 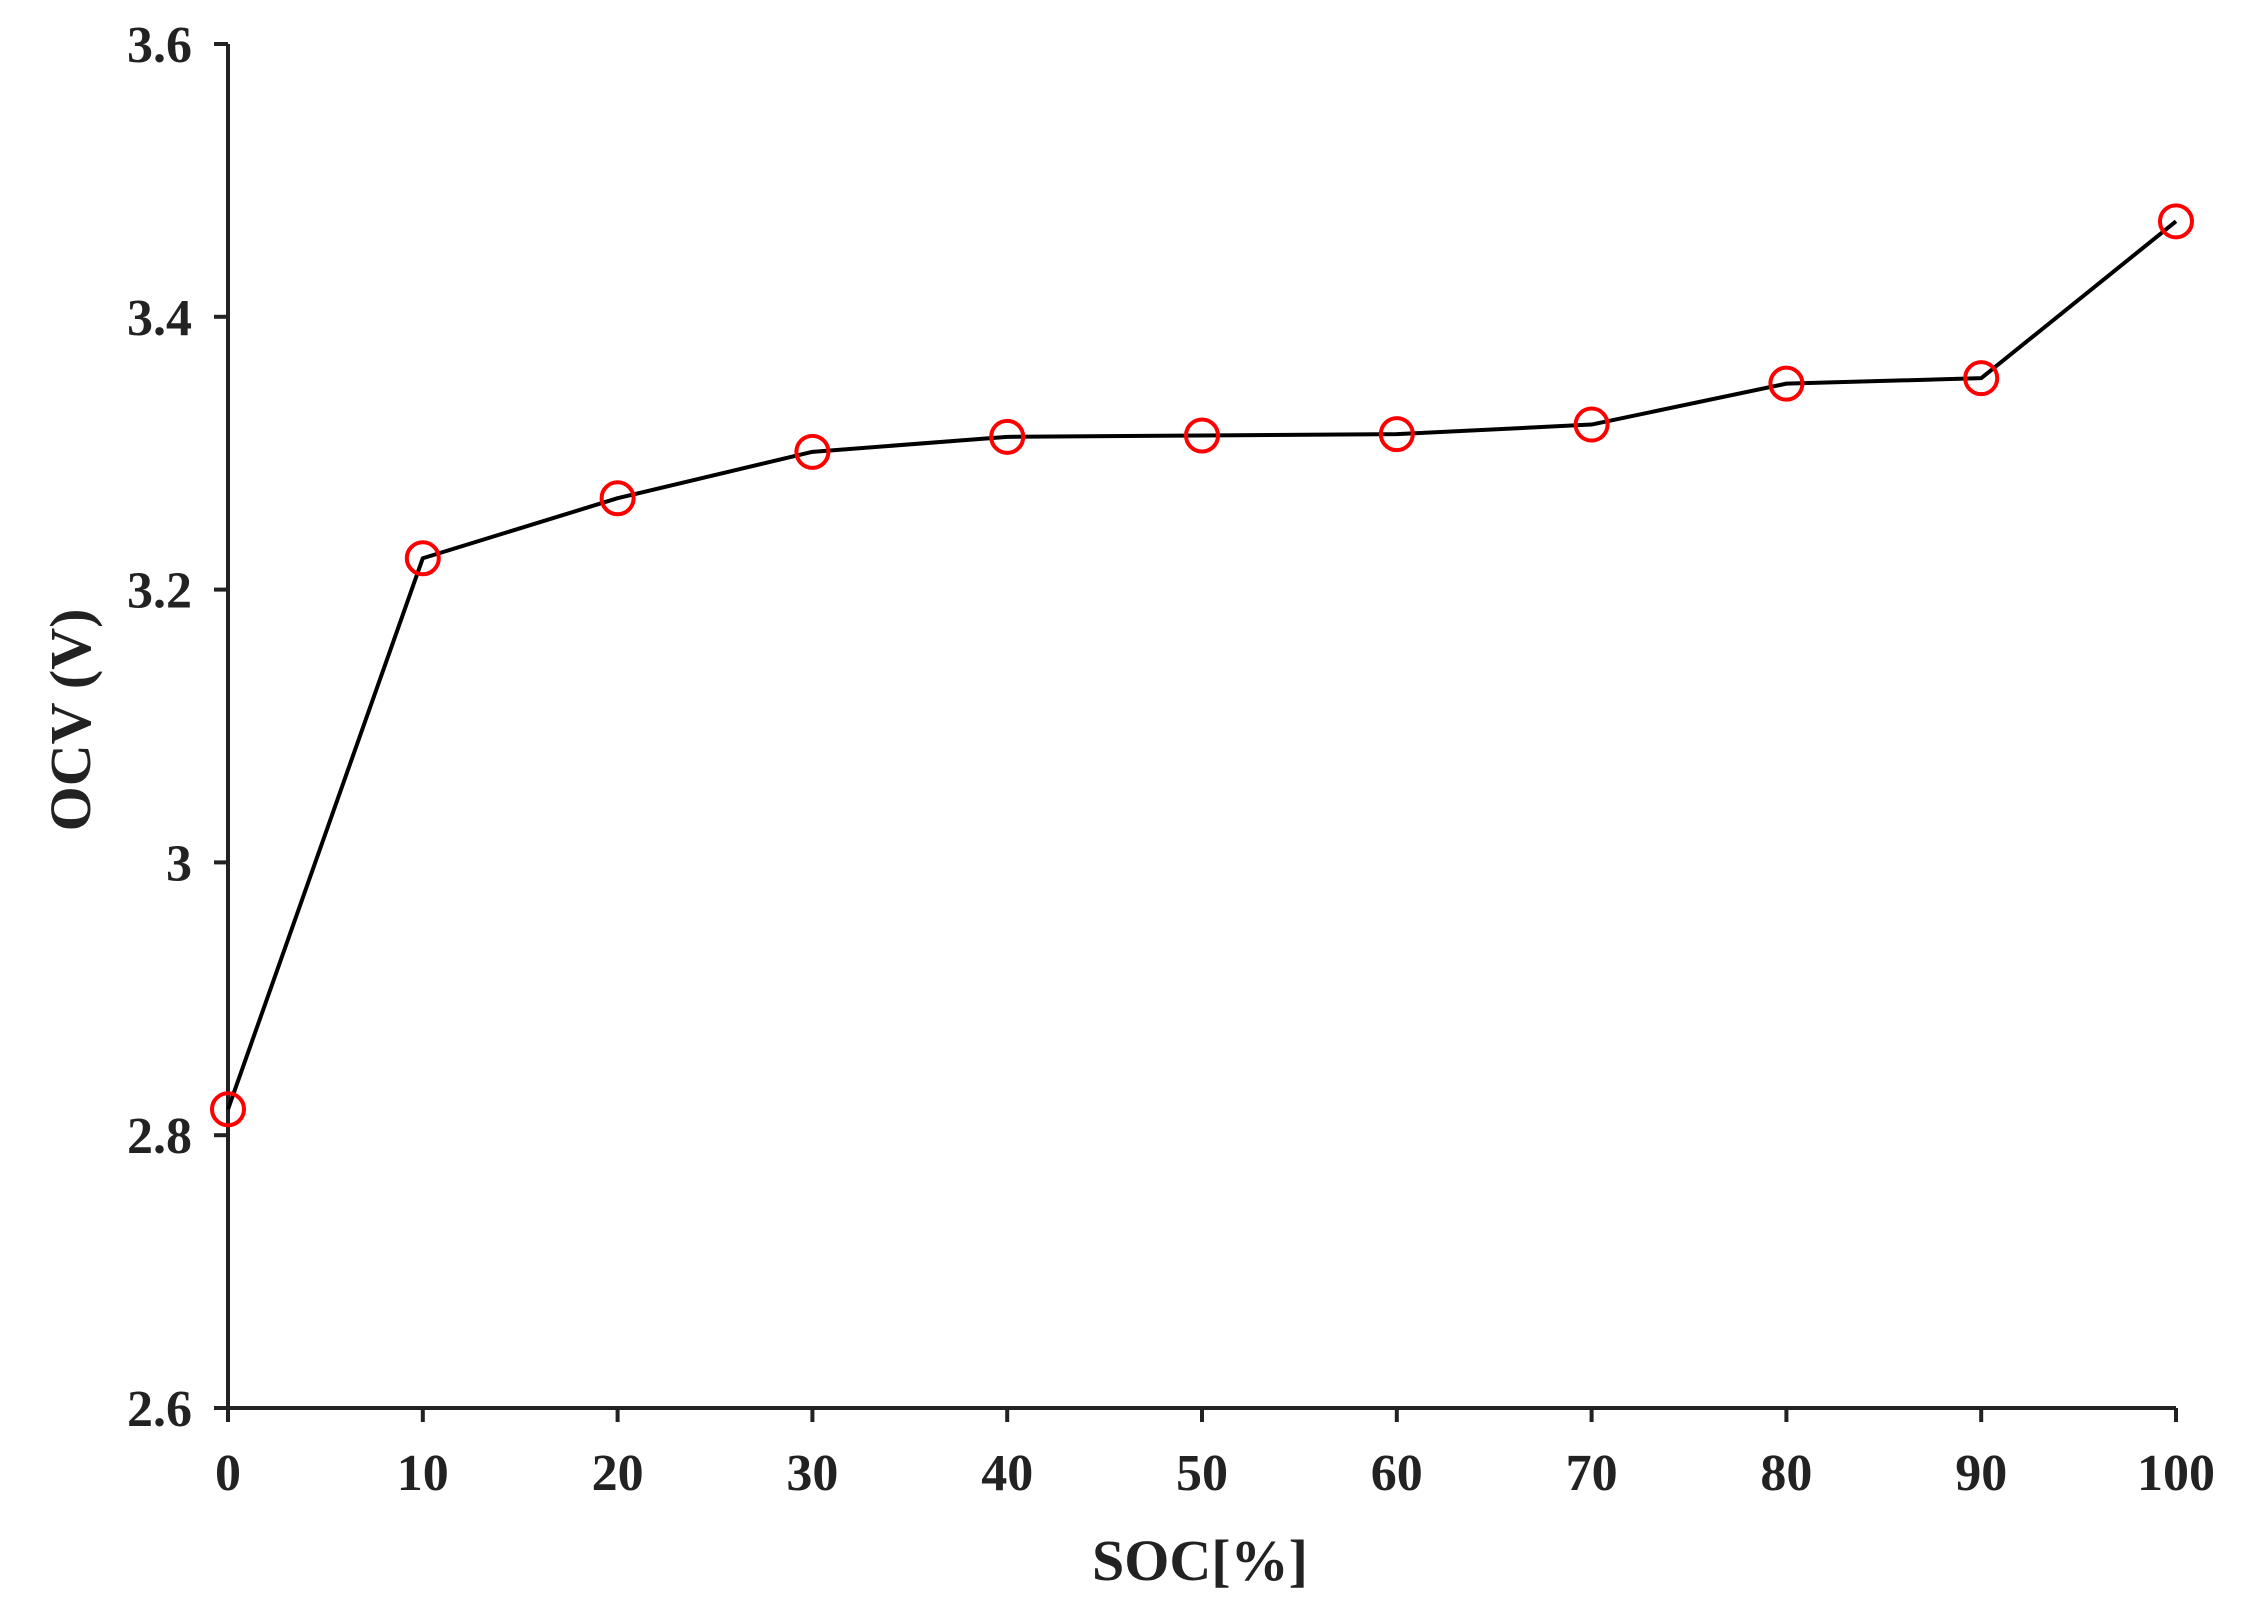 I want to click on y-tick-label: 3, so click(x=179, y=863).